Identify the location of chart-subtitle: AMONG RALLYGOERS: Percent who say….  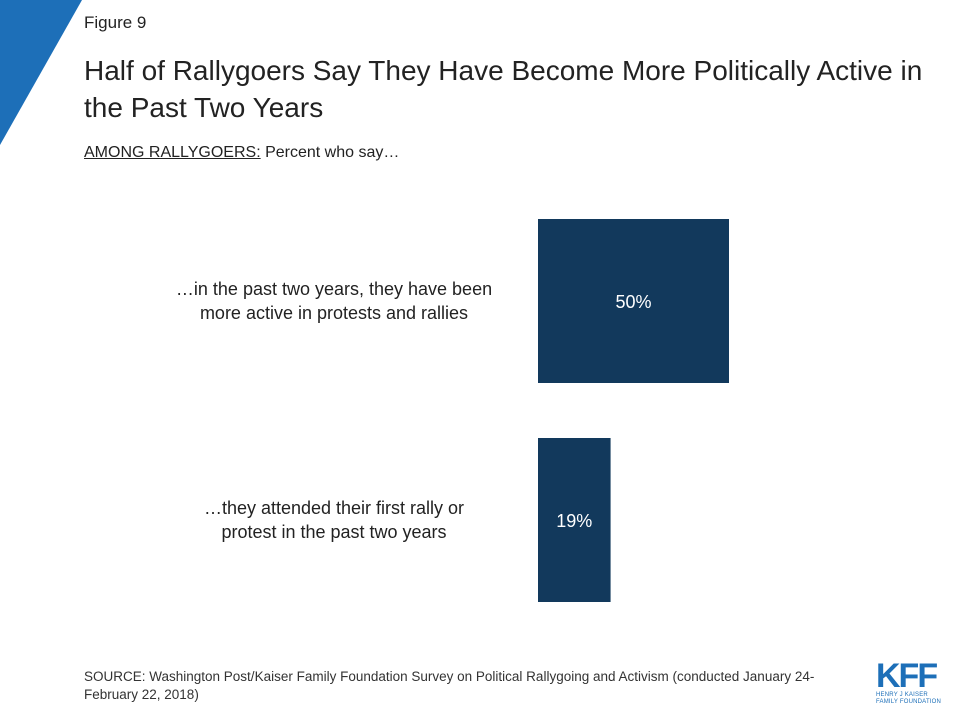
(241, 153).